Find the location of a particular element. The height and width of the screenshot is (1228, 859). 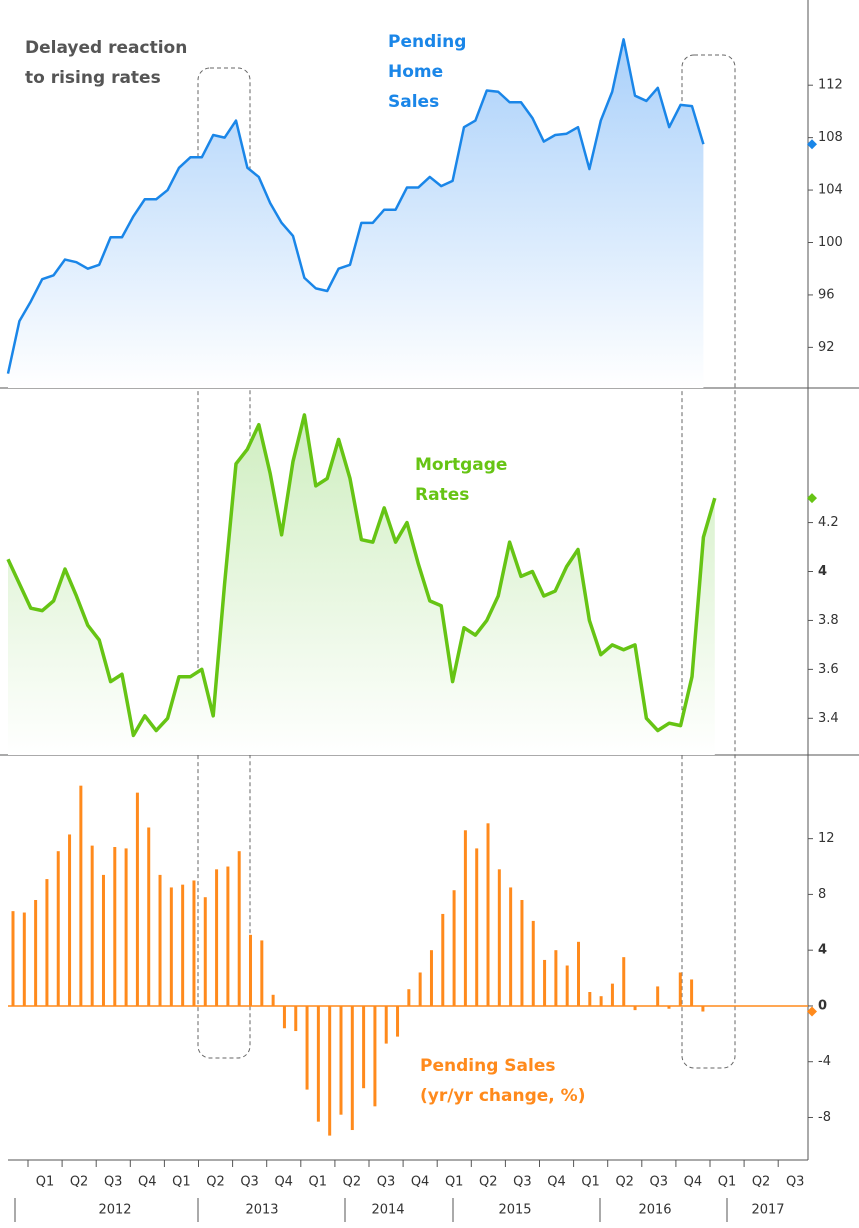

y-tick-label: 0 is located at coordinates (822, 1005).